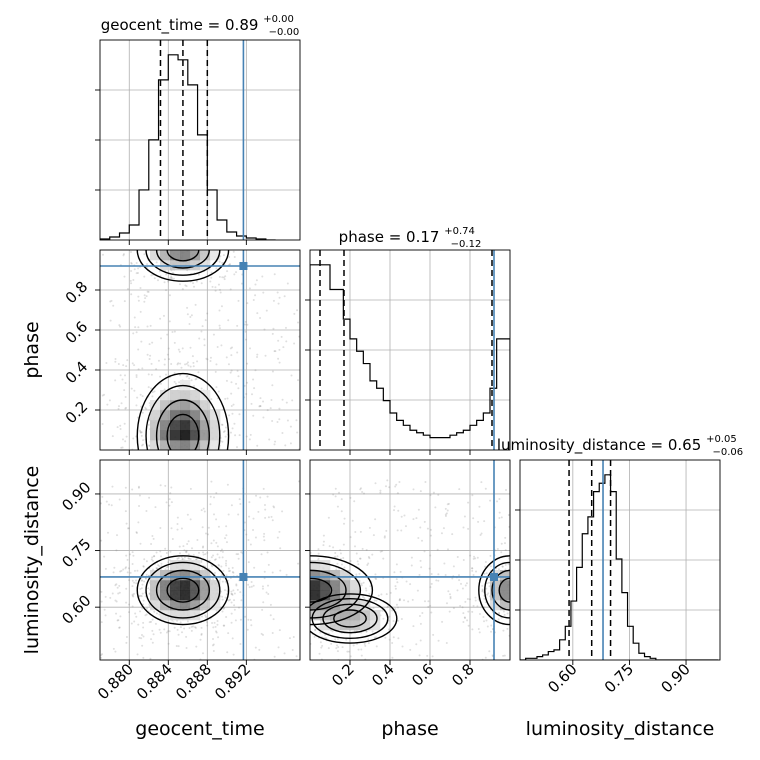  What do you see at coordinates (76, 609) in the screenshot?
I see `y-tick-label-luminosity_distance: 0.60` at bounding box center [76, 609].